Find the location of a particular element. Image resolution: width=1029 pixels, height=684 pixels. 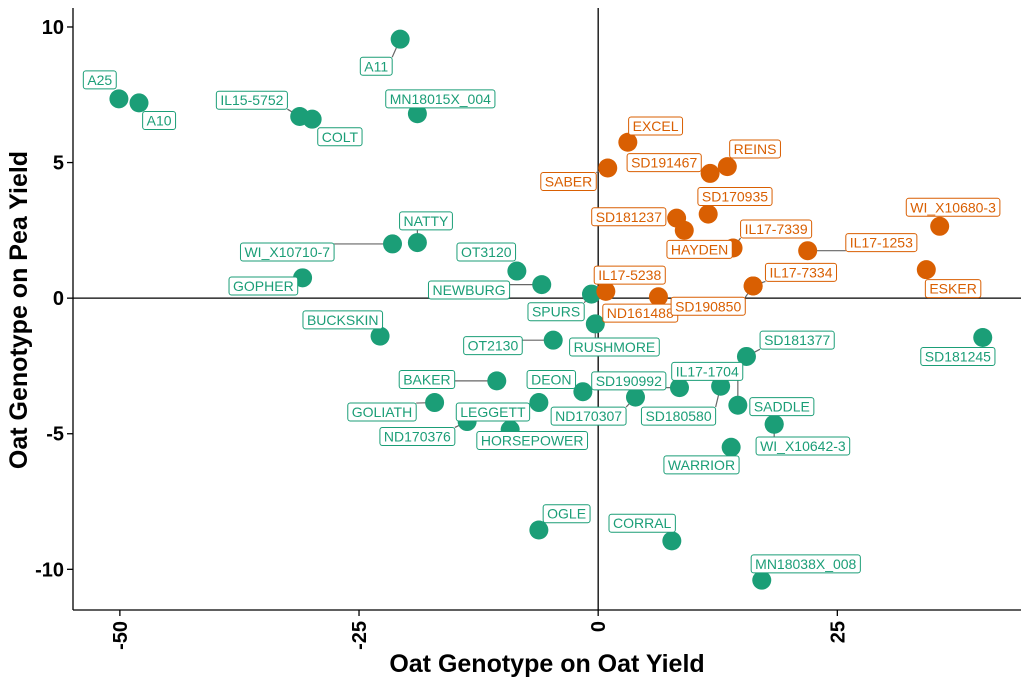

label-text: EXCEL is located at coordinates (656, 126).